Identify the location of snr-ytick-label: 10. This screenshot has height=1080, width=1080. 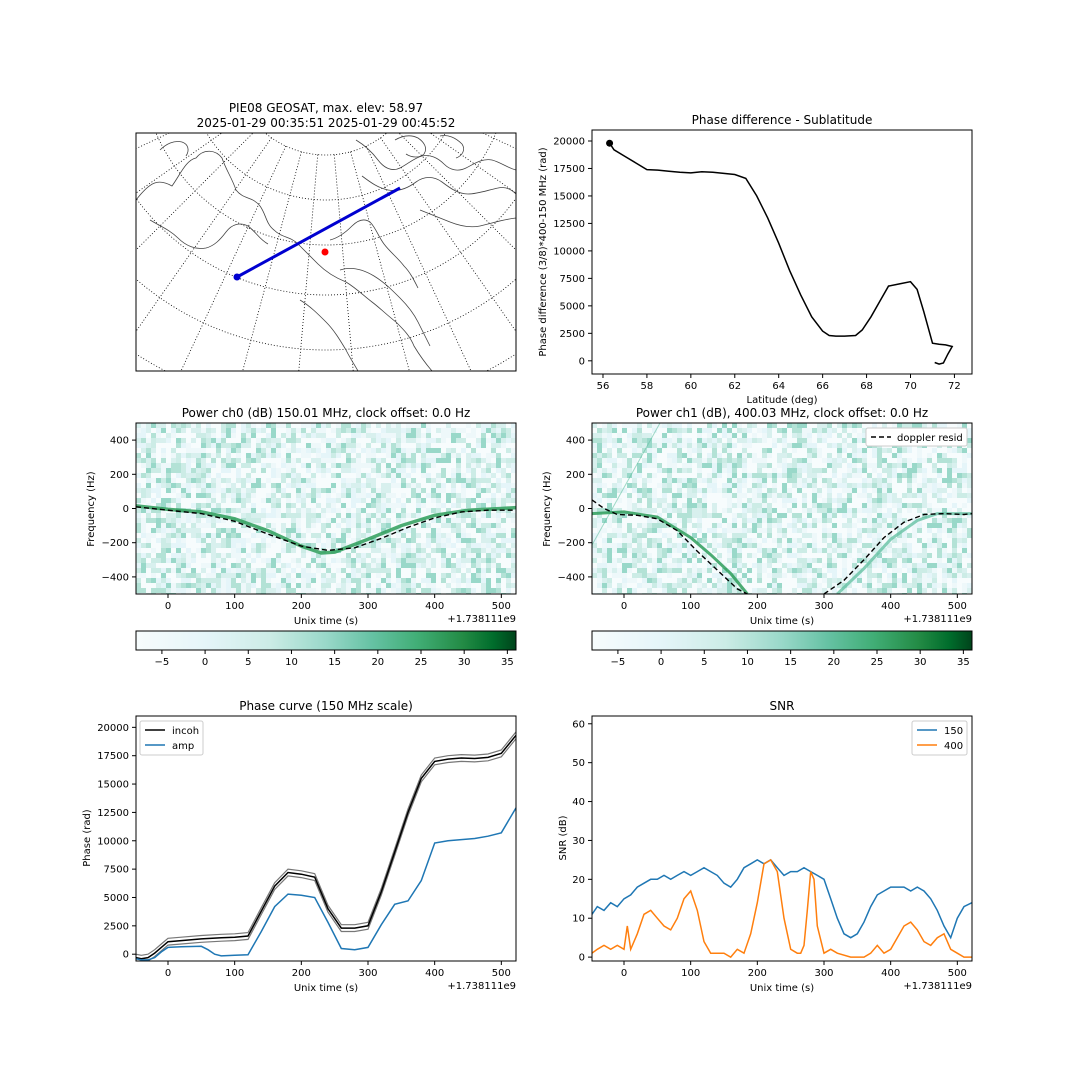
(578, 919).